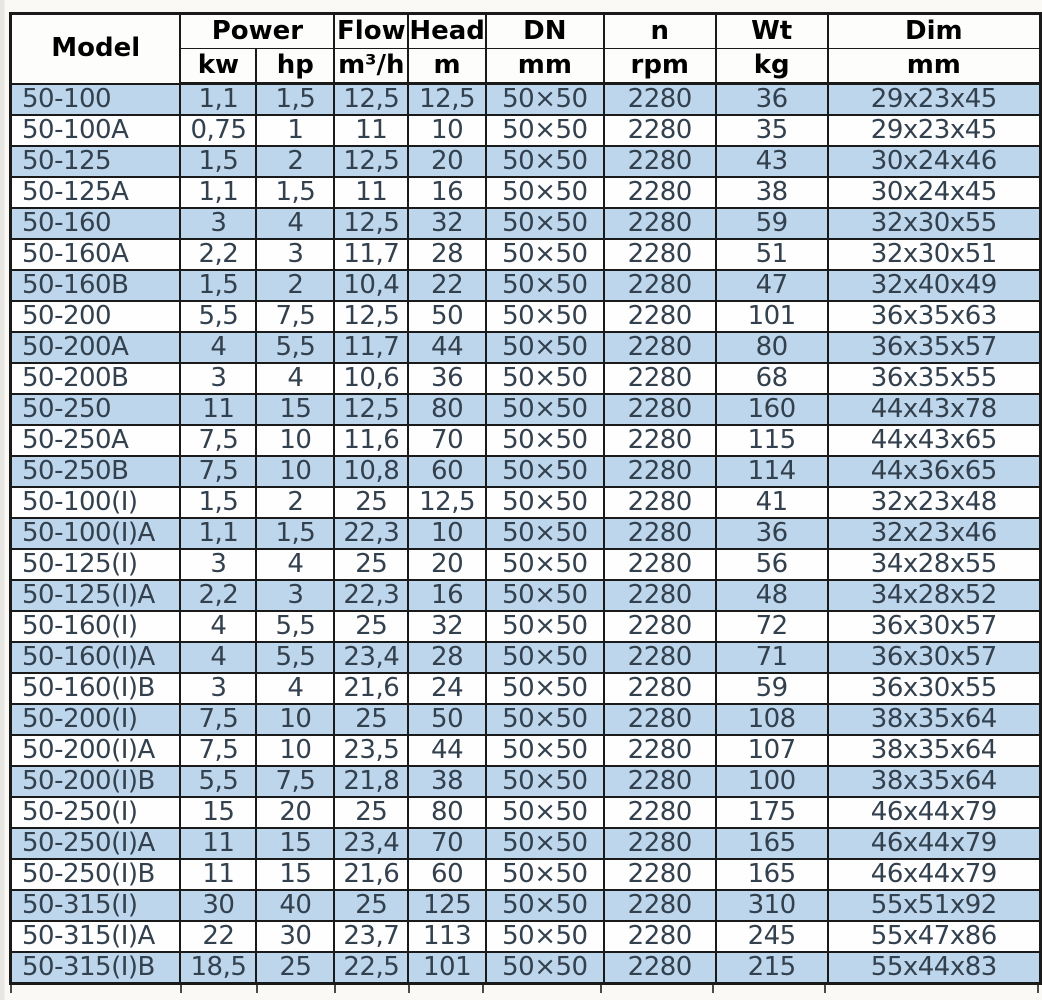 The height and width of the screenshot is (1000, 1042). Describe the element at coordinates (525, 378) in the screenshot. I see `table-row: 50-200B 3 4 10,6 36 50×50 2280 68 36x35x55` at that location.